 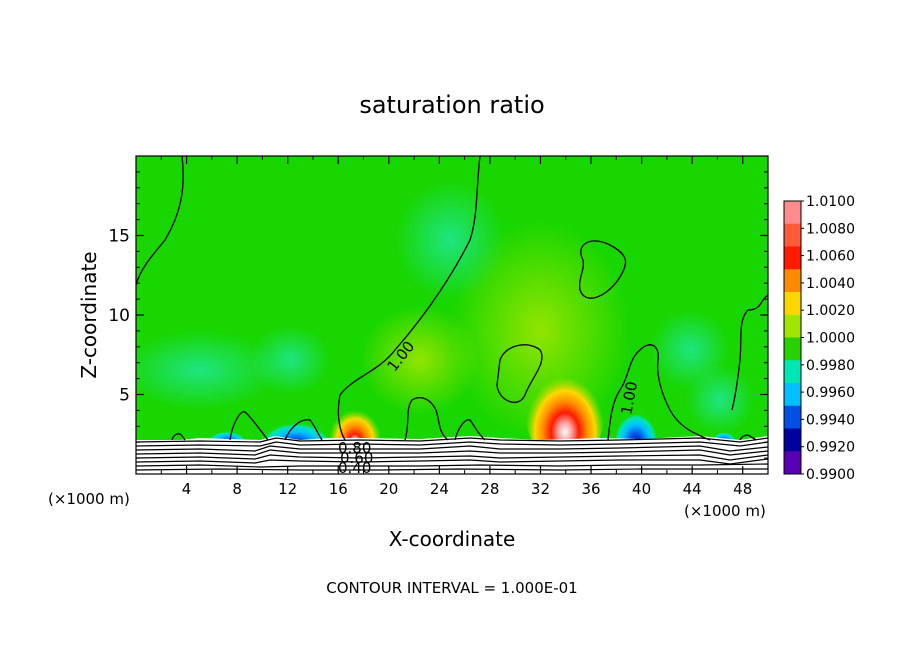 What do you see at coordinates (119, 316) in the screenshot?
I see `y-tick-label: 10` at bounding box center [119, 316].